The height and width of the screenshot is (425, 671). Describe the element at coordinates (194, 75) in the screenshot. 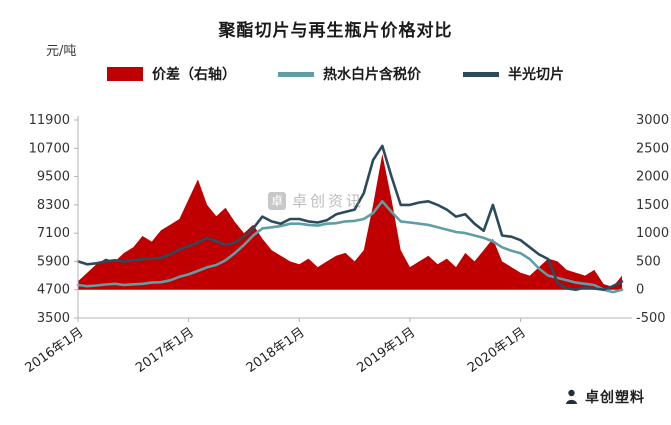

I see `legend-label: 价差（右轴）` at that location.